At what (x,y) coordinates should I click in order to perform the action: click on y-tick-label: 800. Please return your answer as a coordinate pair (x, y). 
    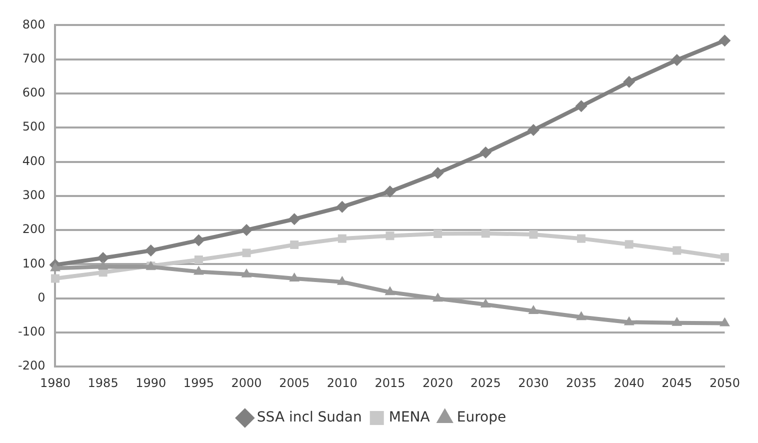
    Looking at the image, I should click on (34, 24).